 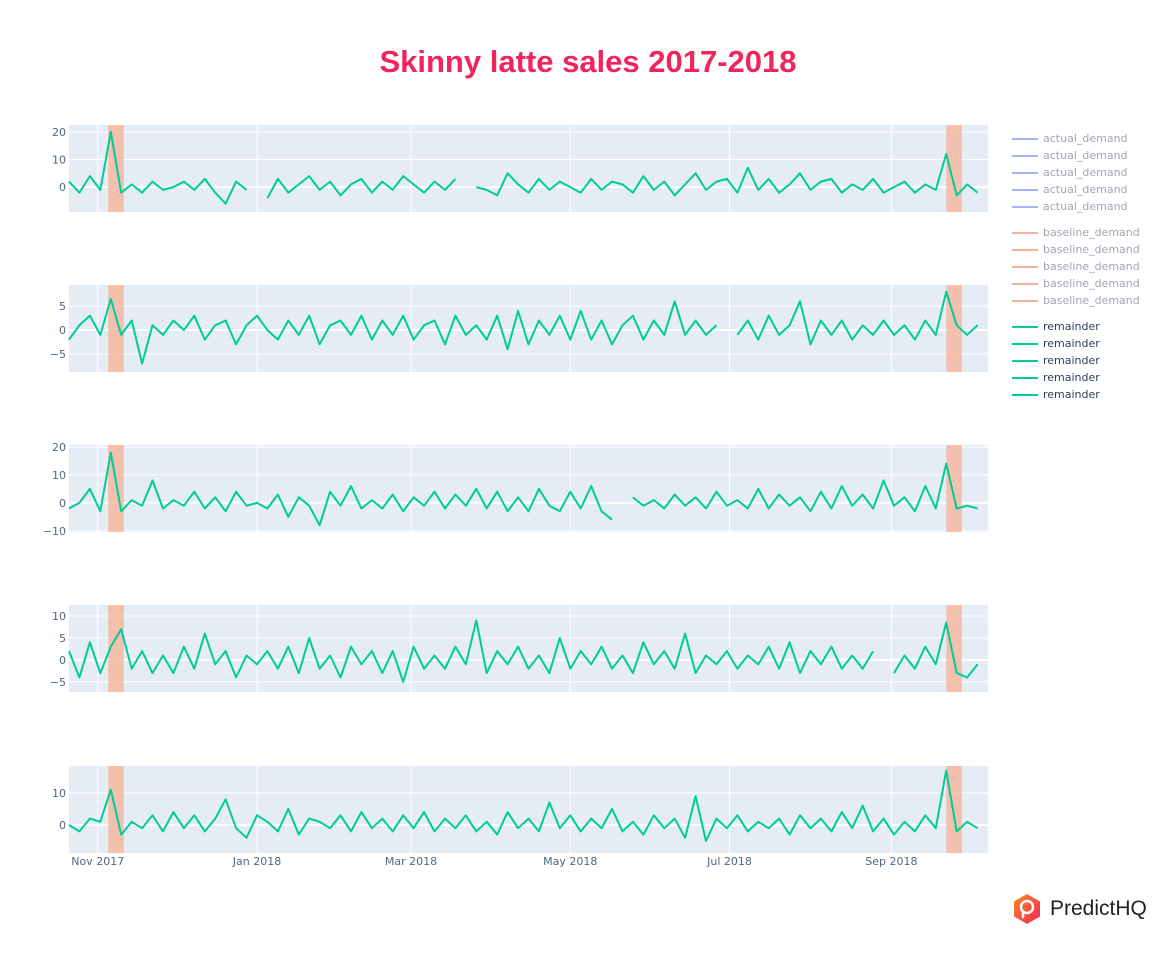 I want to click on predicthq-logo: PredictHQ, so click(x=1079, y=909).